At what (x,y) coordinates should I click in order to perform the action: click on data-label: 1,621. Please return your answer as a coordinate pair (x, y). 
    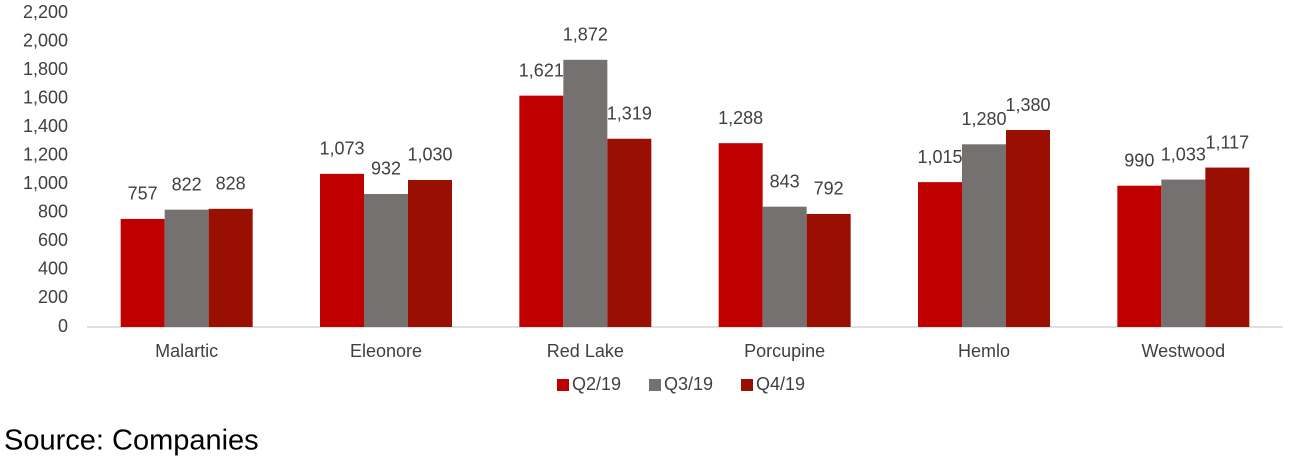
    Looking at the image, I should click on (541, 70).